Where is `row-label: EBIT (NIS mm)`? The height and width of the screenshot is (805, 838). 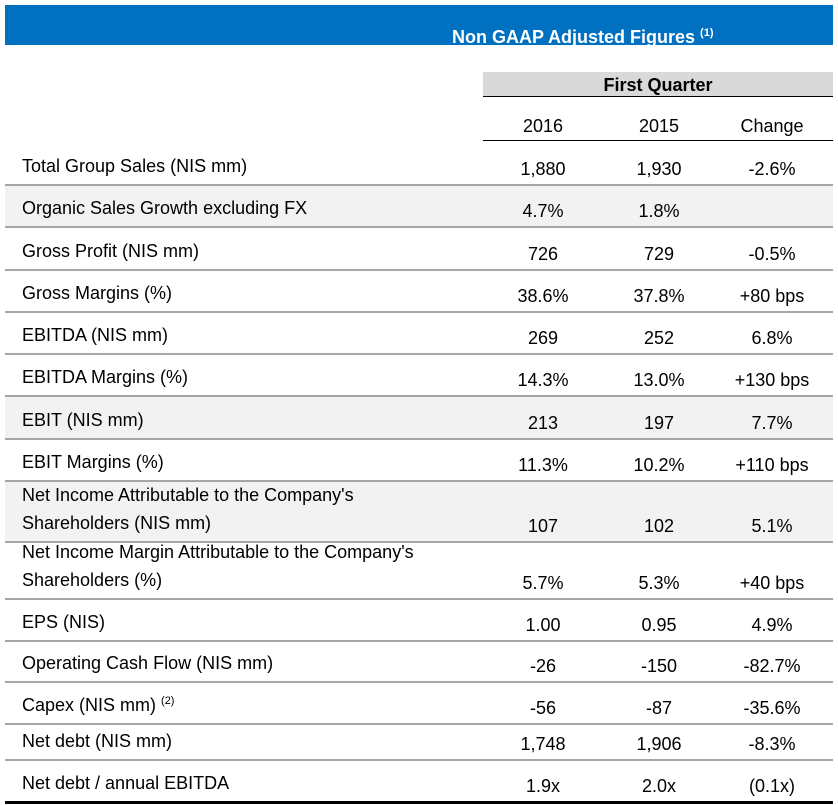 row-label: EBIT (NIS mm) is located at coordinates (83, 420).